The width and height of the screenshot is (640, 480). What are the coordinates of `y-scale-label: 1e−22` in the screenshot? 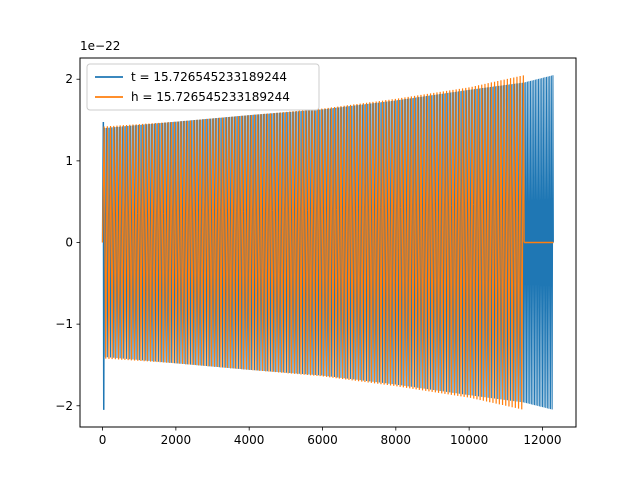 It's located at (100, 46).